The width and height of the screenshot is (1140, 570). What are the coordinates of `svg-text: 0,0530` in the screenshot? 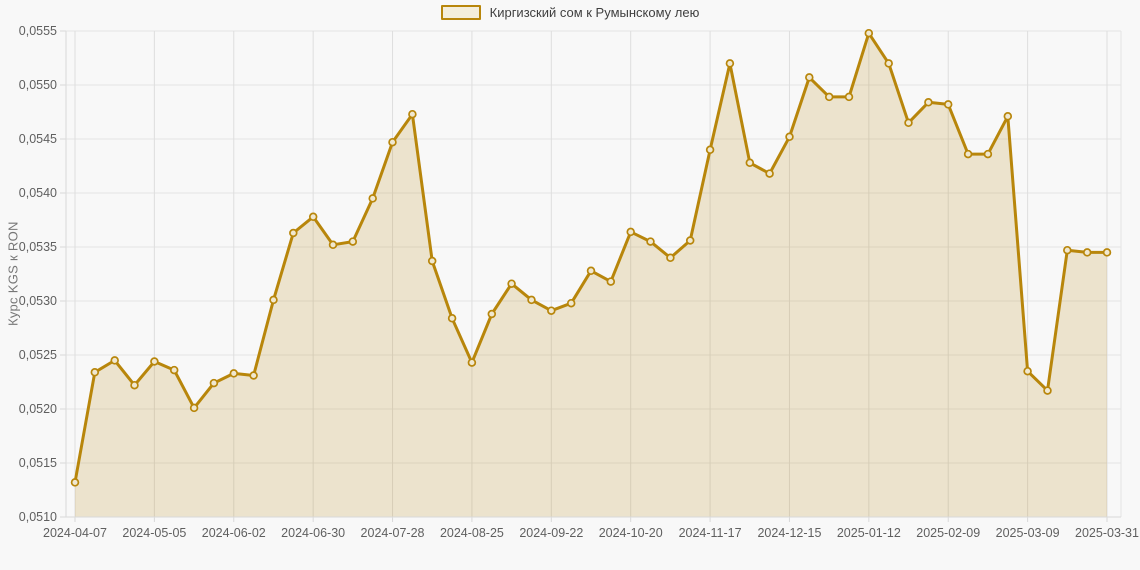 It's located at (38, 301).